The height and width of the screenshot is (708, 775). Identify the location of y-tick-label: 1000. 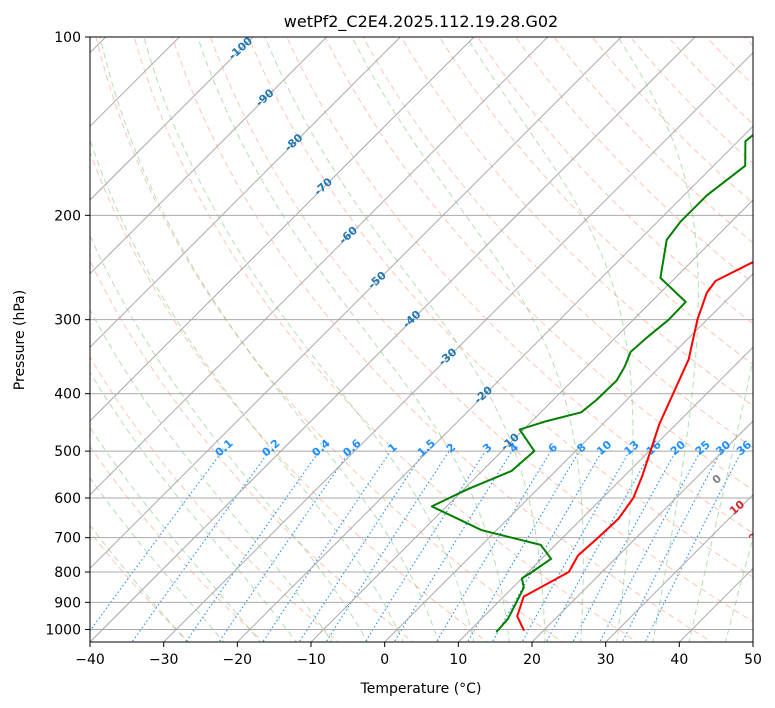
(63, 630).